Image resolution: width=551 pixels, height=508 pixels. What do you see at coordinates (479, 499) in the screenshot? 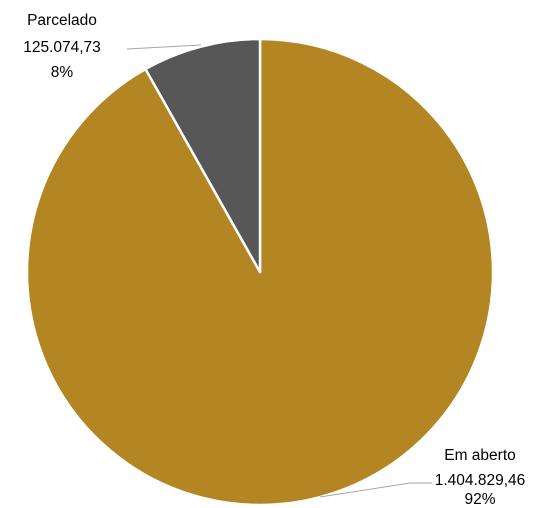
I see `slice-percent-em-aberto: 92%` at bounding box center [479, 499].